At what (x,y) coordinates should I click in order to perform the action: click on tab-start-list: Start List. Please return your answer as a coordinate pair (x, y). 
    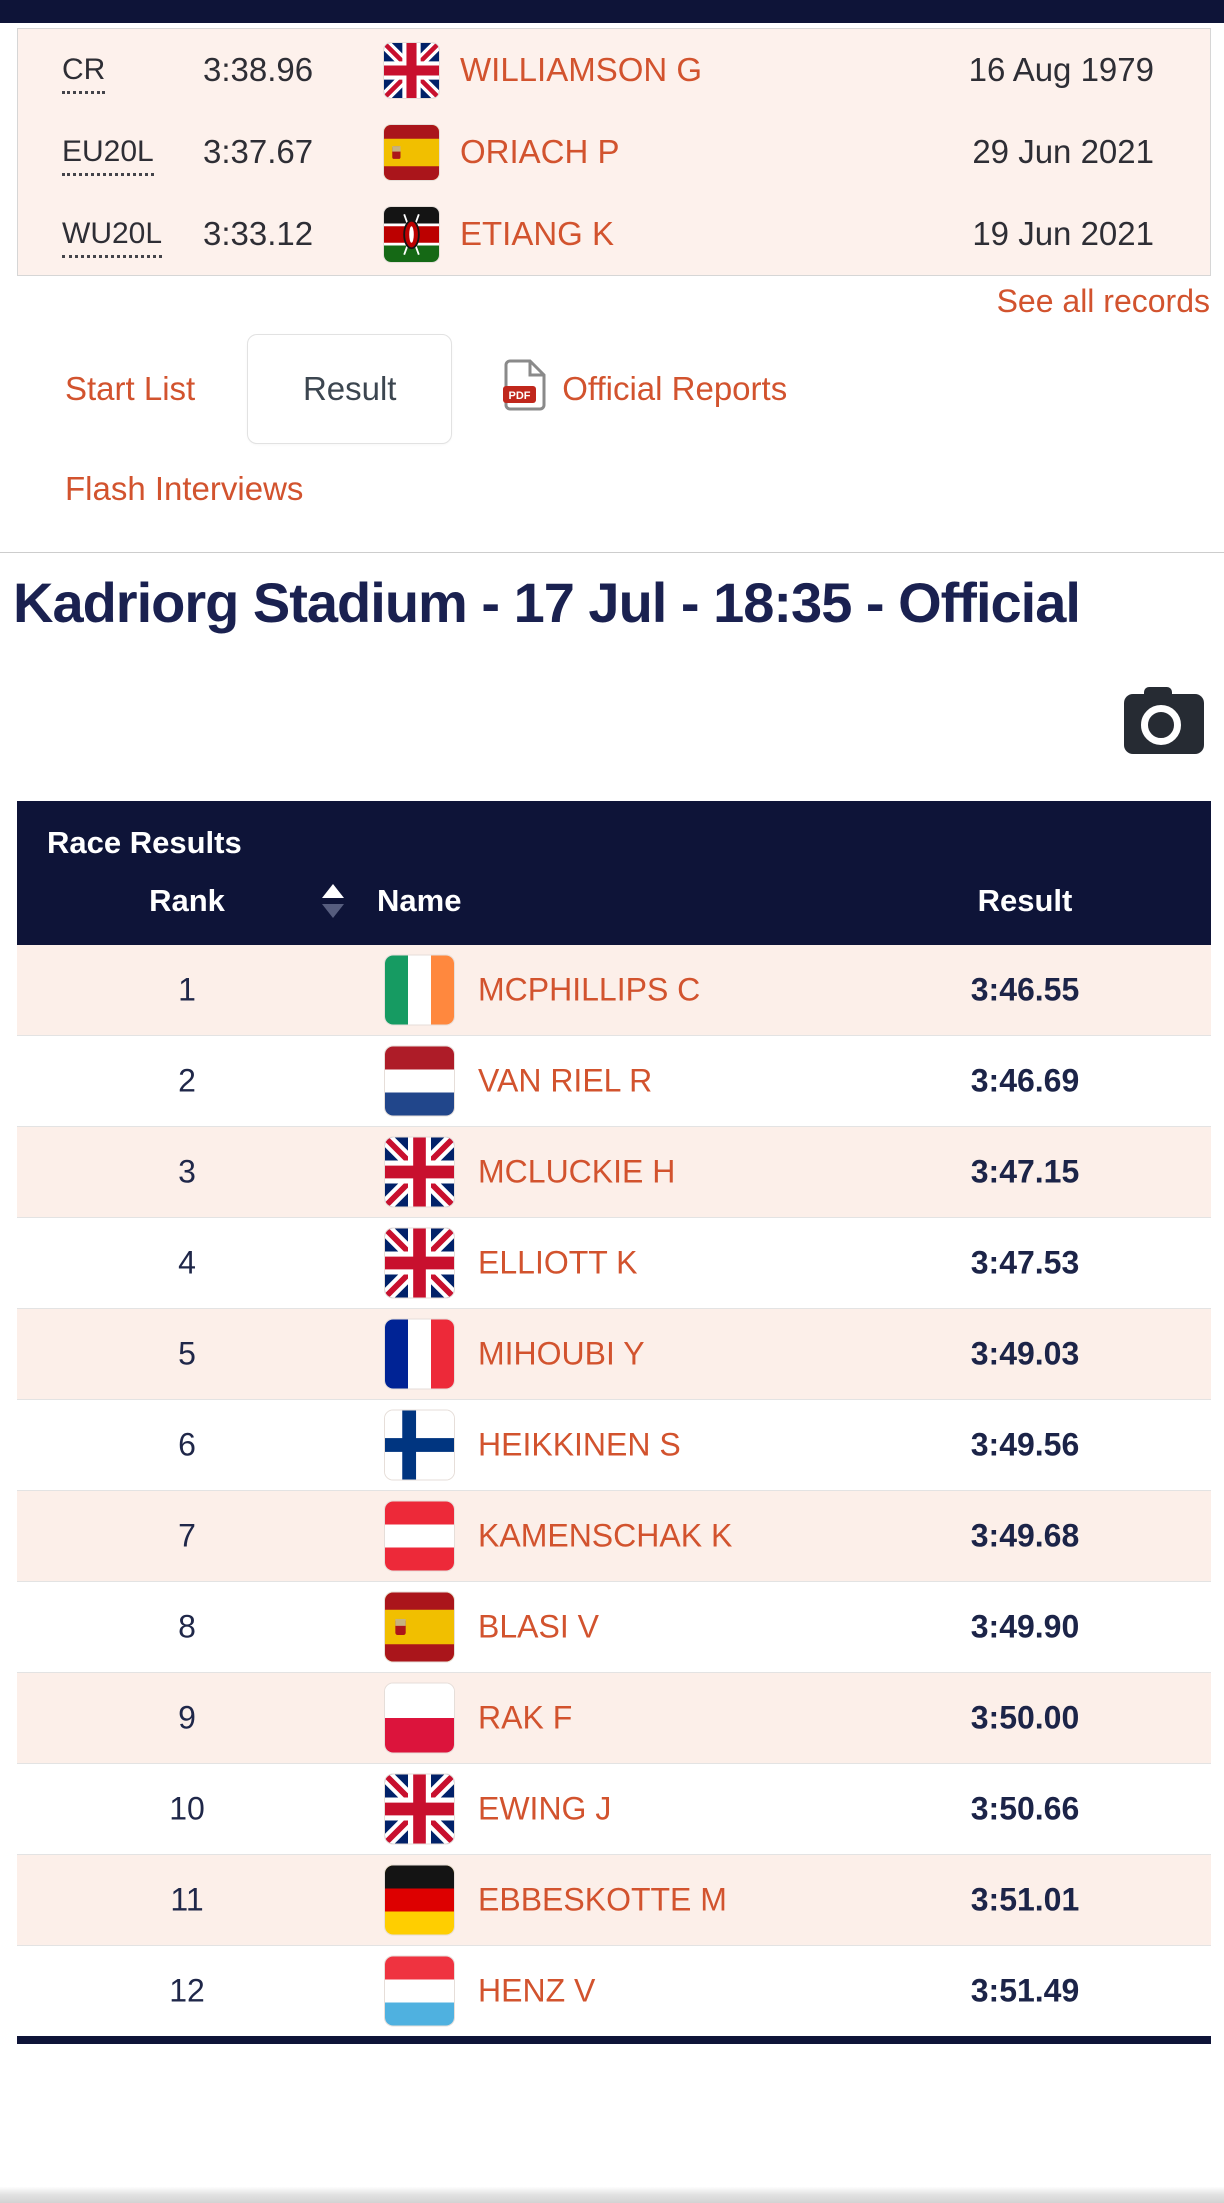
    Looking at the image, I should click on (130, 388).